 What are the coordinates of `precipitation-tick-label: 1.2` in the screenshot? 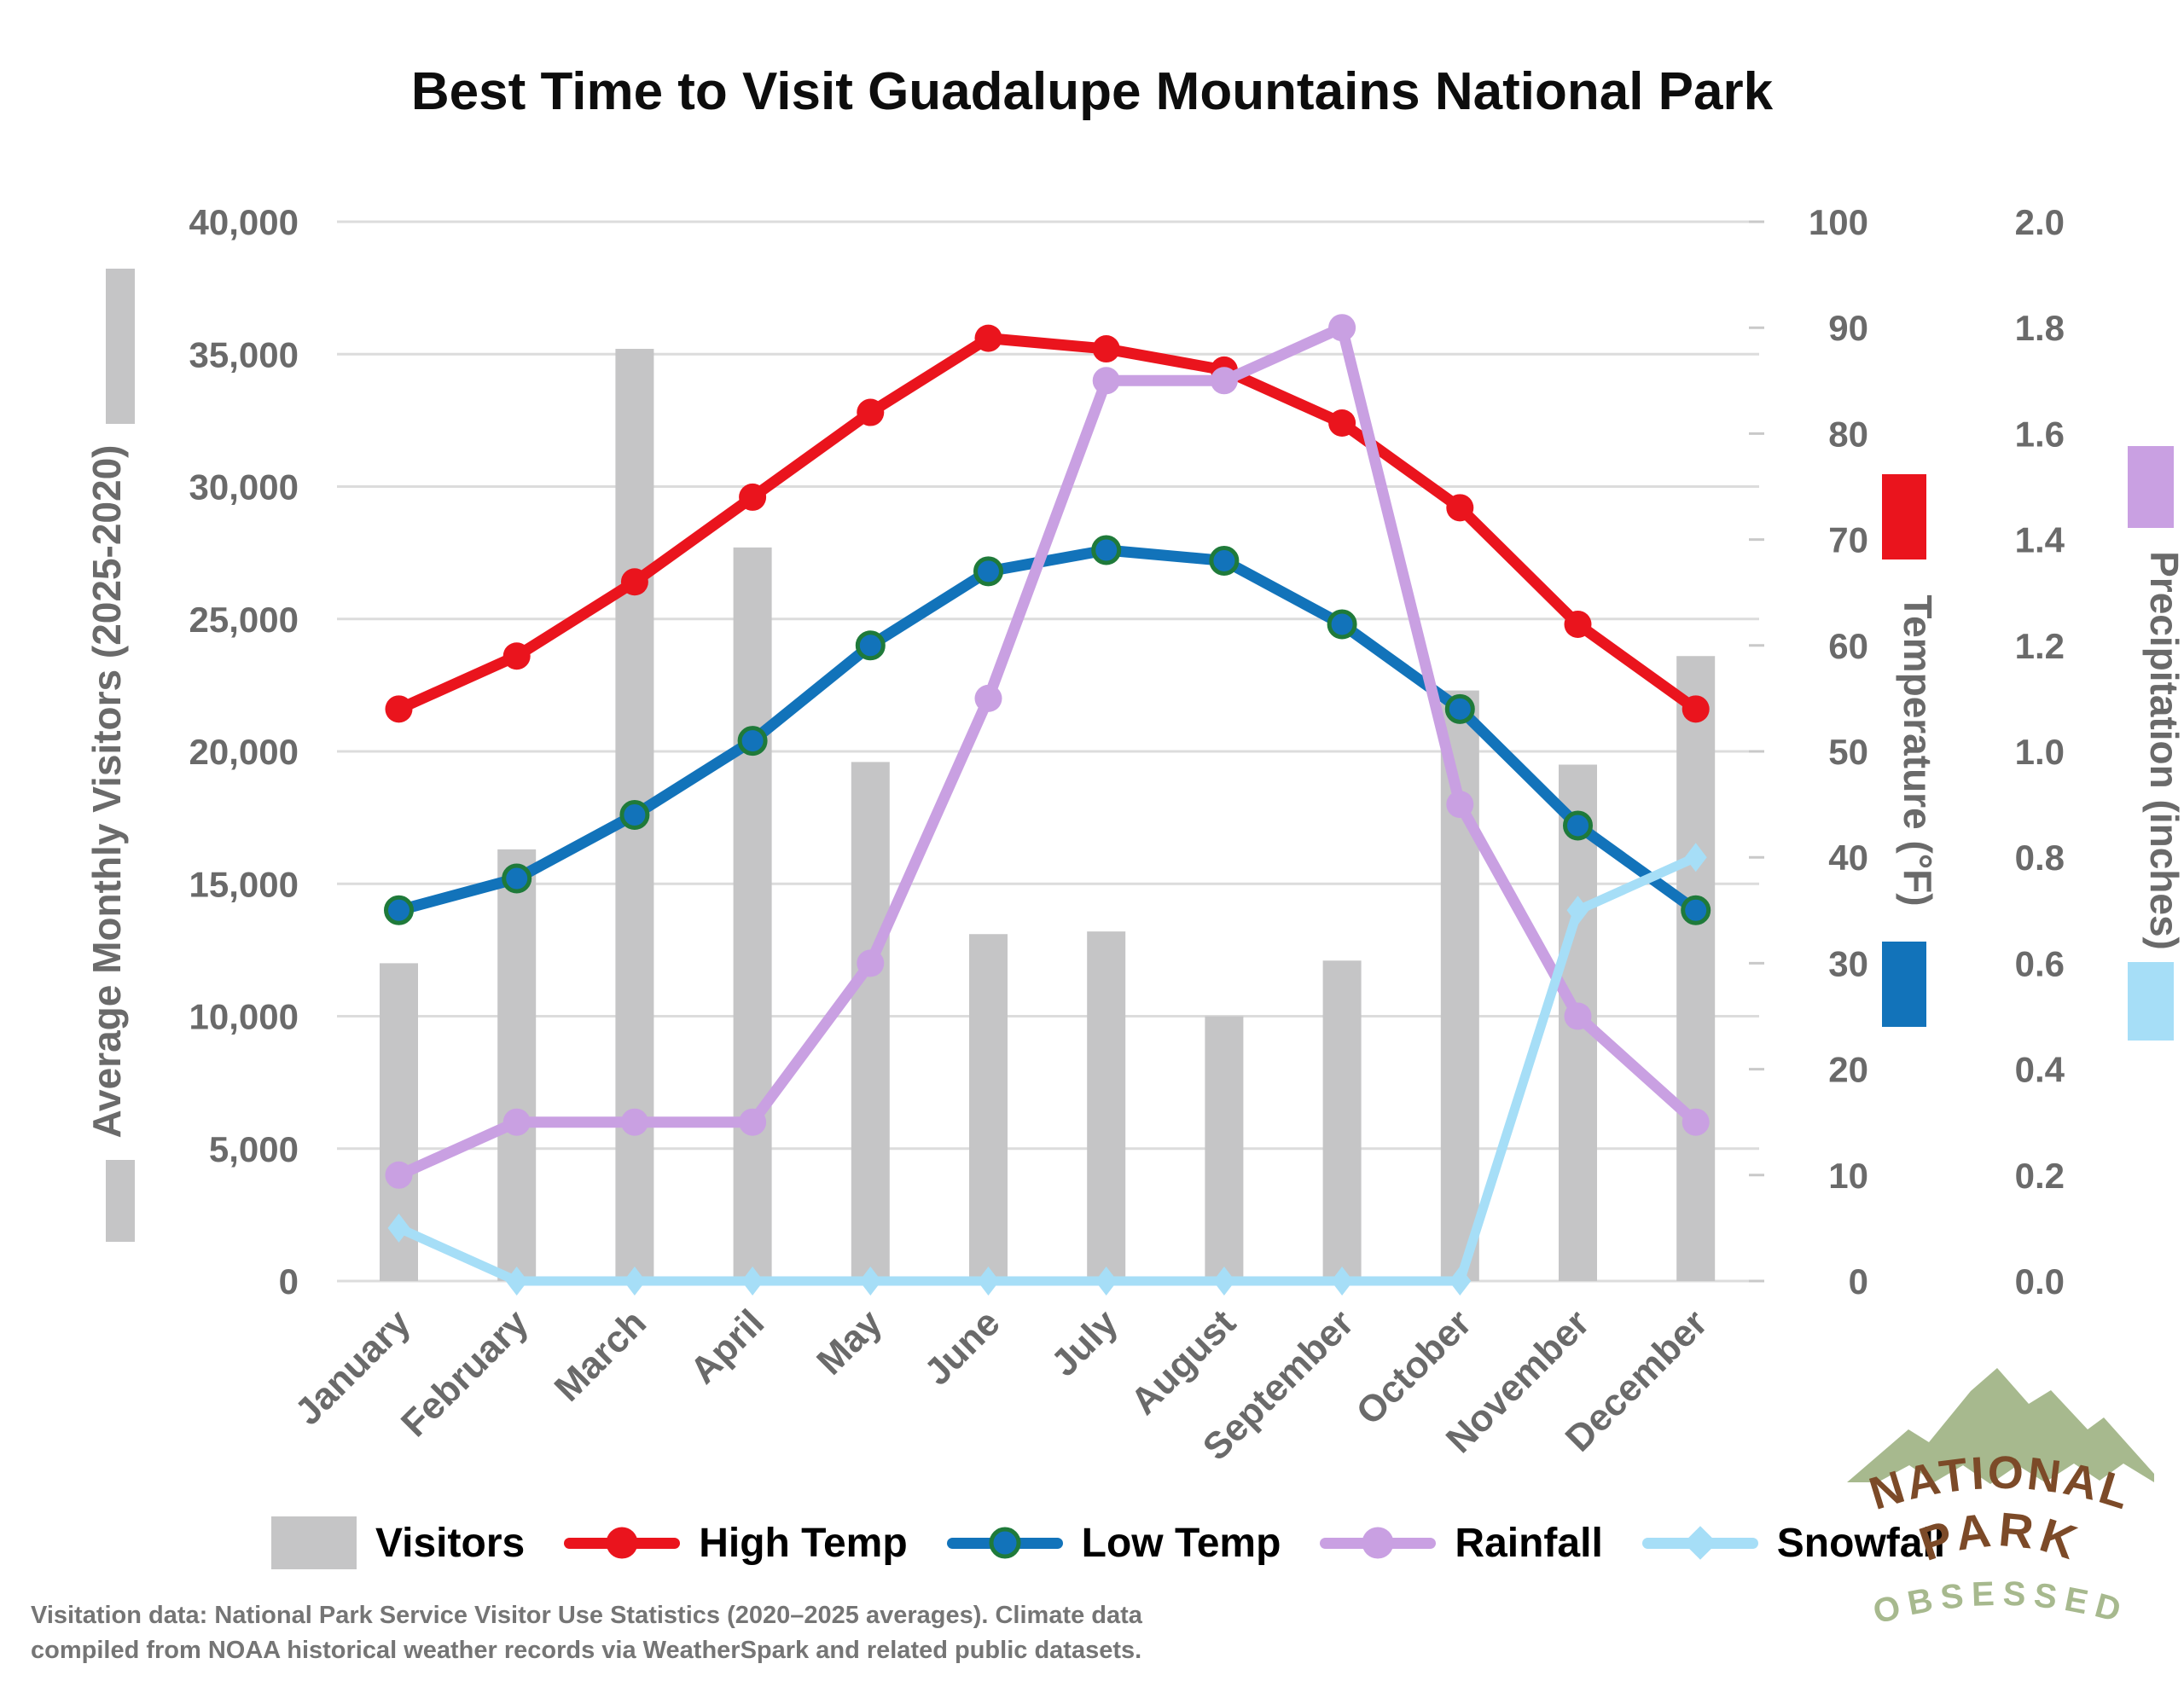 It's located at (2040, 646).